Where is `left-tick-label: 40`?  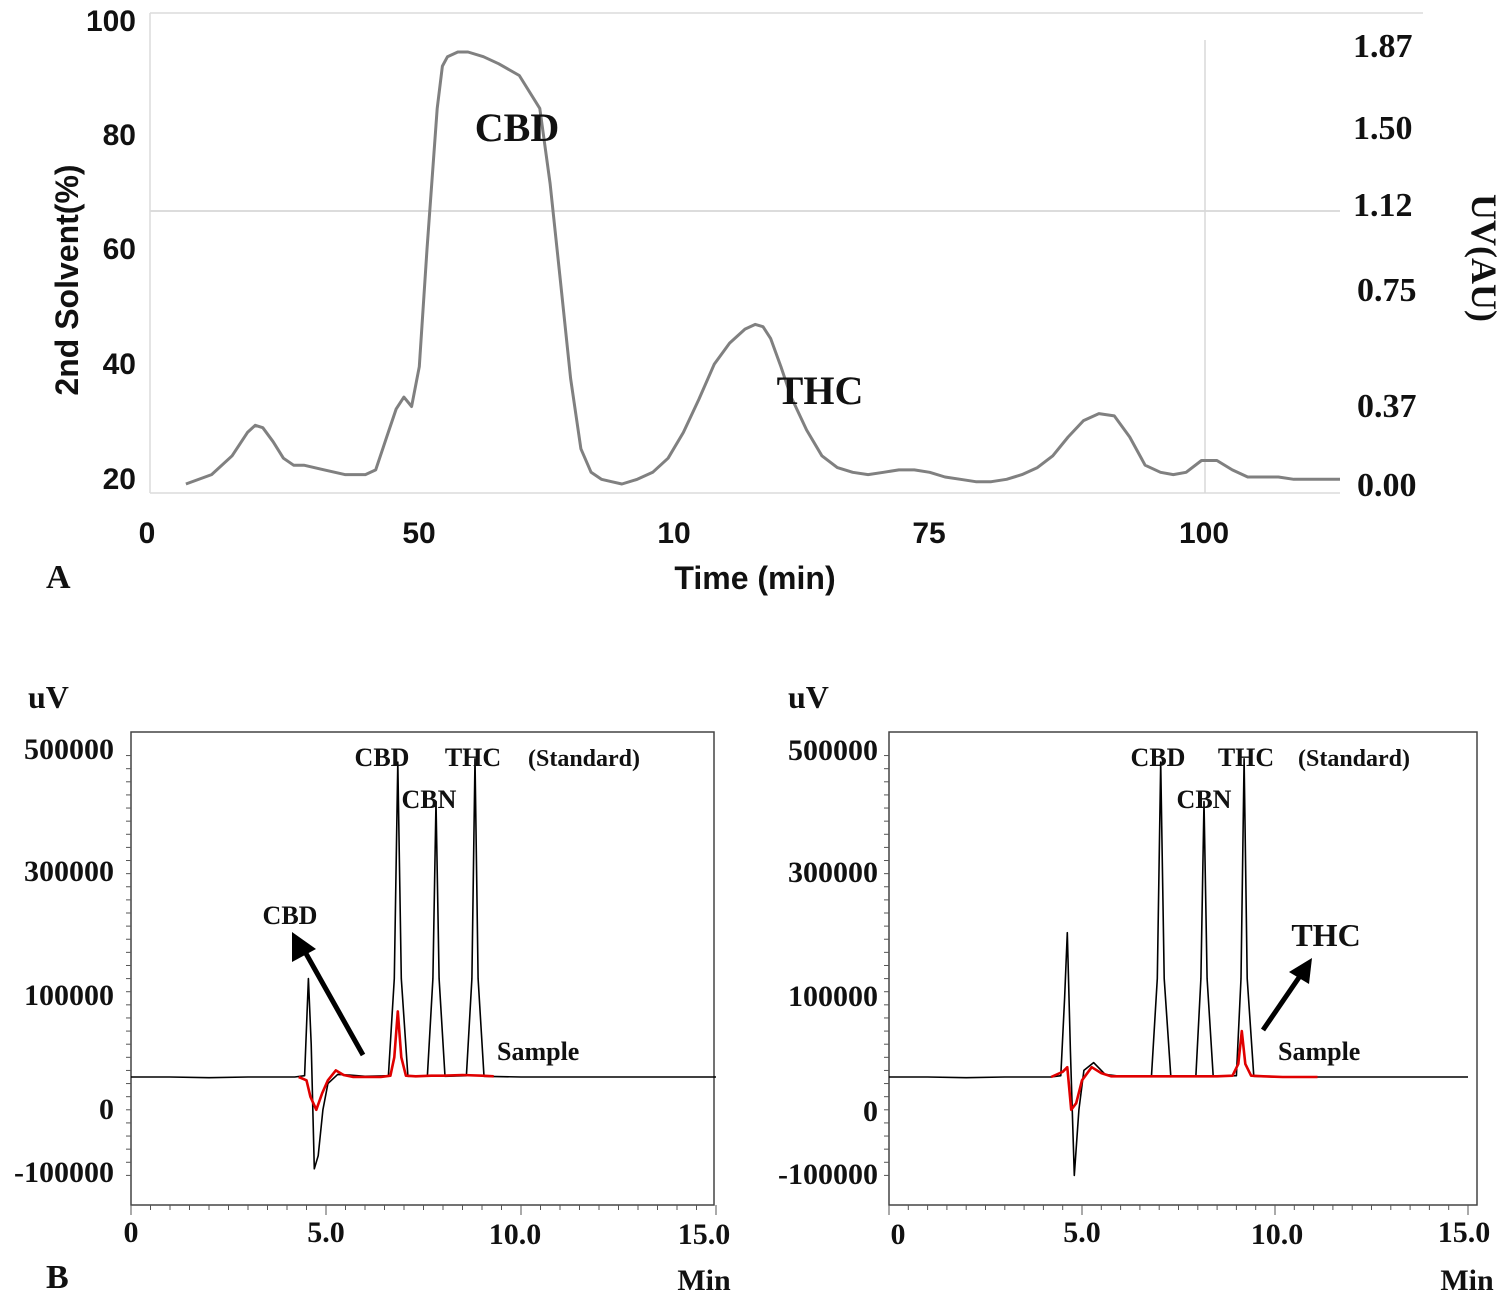 left-tick-label: 40 is located at coordinates (119, 364).